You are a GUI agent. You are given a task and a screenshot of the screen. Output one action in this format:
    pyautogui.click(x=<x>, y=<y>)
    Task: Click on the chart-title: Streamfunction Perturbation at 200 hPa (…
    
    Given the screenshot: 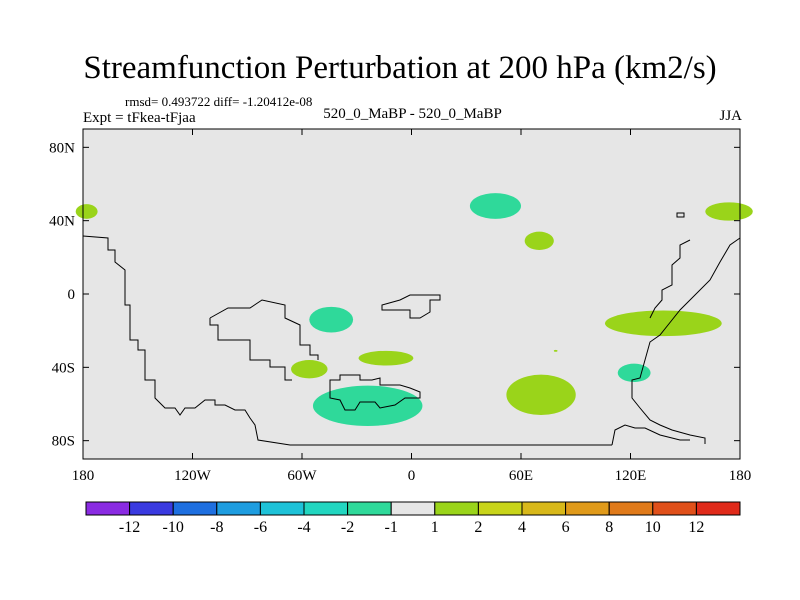 What is the action you would take?
    pyautogui.click(x=400, y=68)
    